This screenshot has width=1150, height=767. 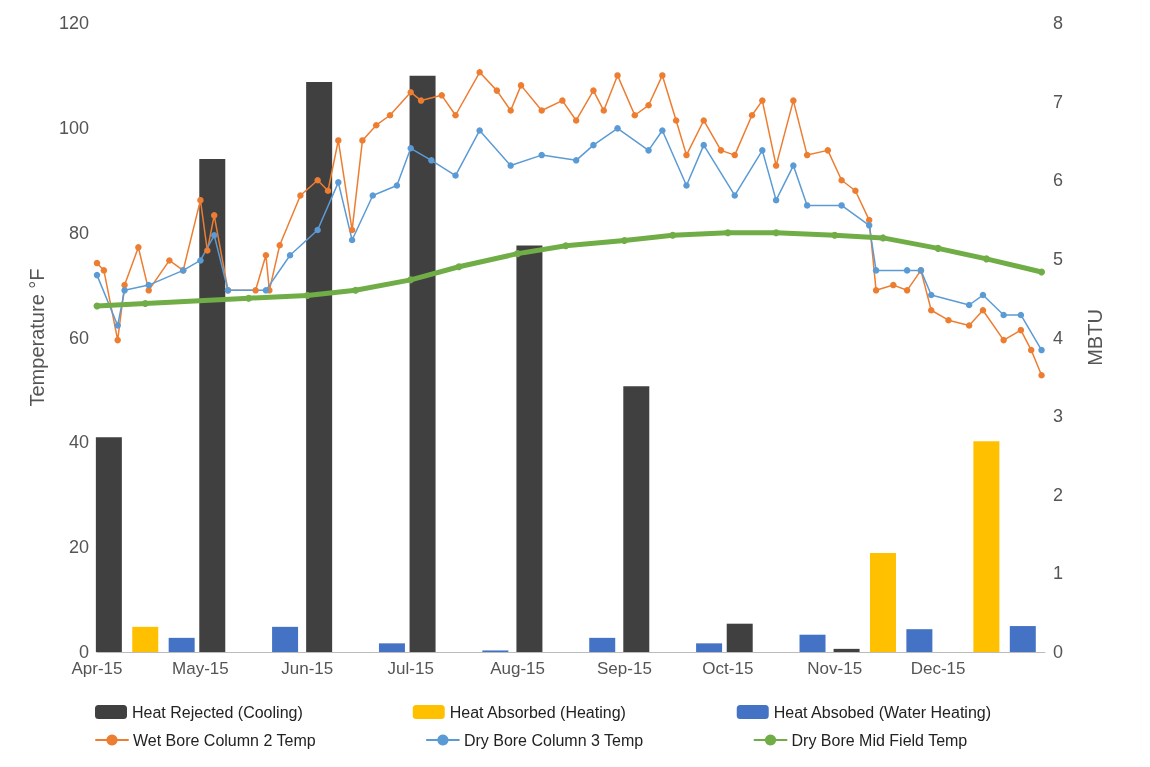 What do you see at coordinates (73, 23) in the screenshot?
I see `y-tick-label: 120` at bounding box center [73, 23].